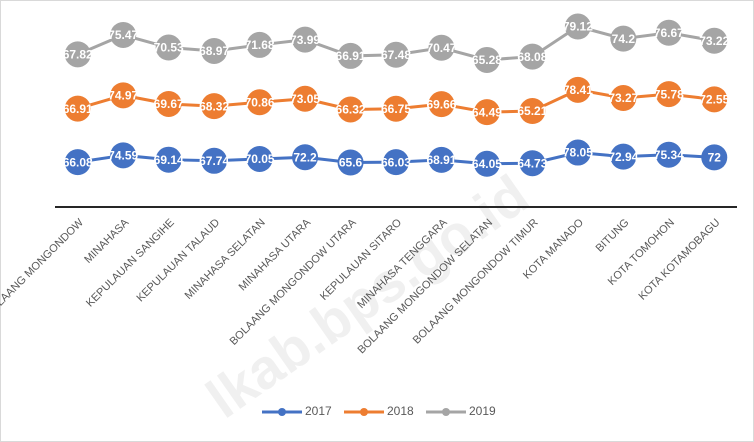 The height and width of the screenshot is (442, 754). I want to click on data-label: 78.05, so click(578, 153).